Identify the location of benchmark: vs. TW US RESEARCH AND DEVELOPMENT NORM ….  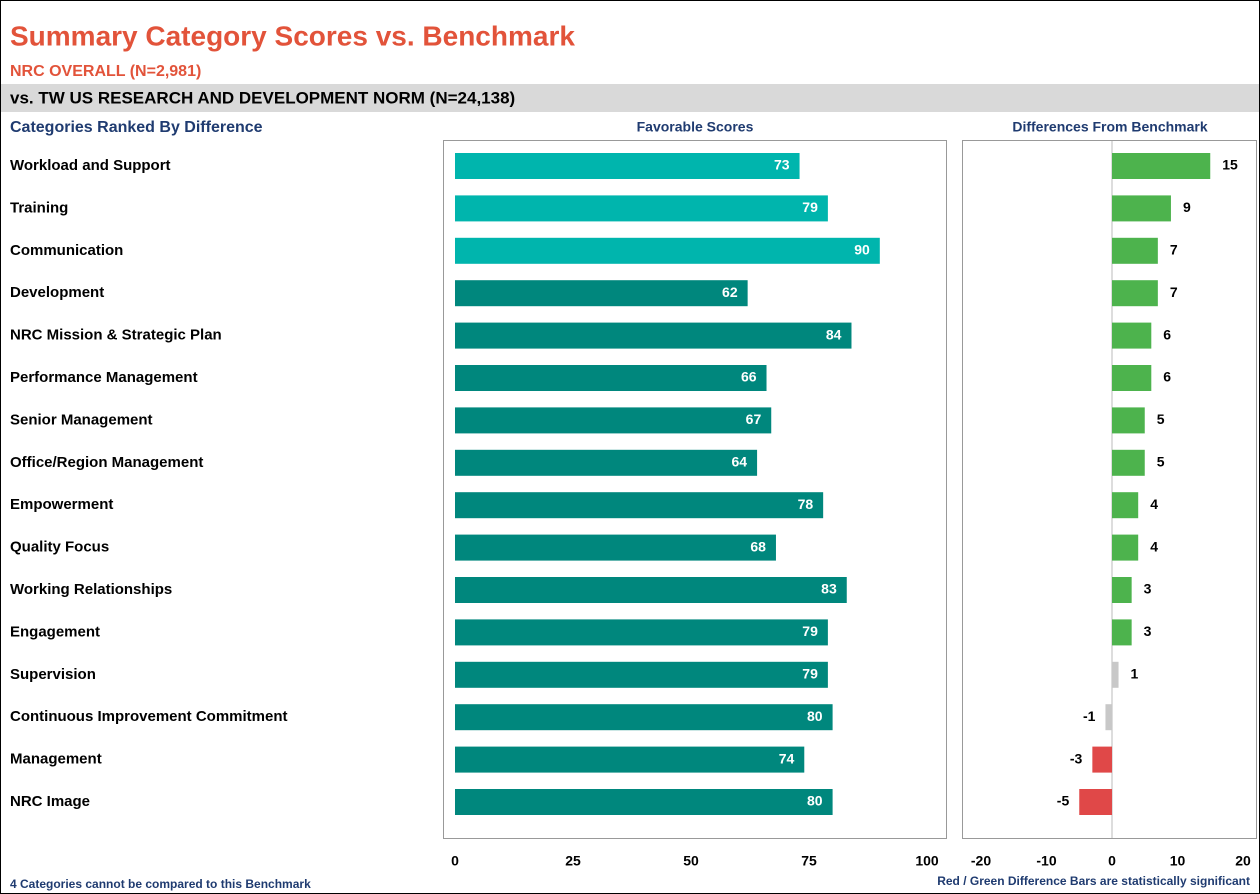
(262, 97).